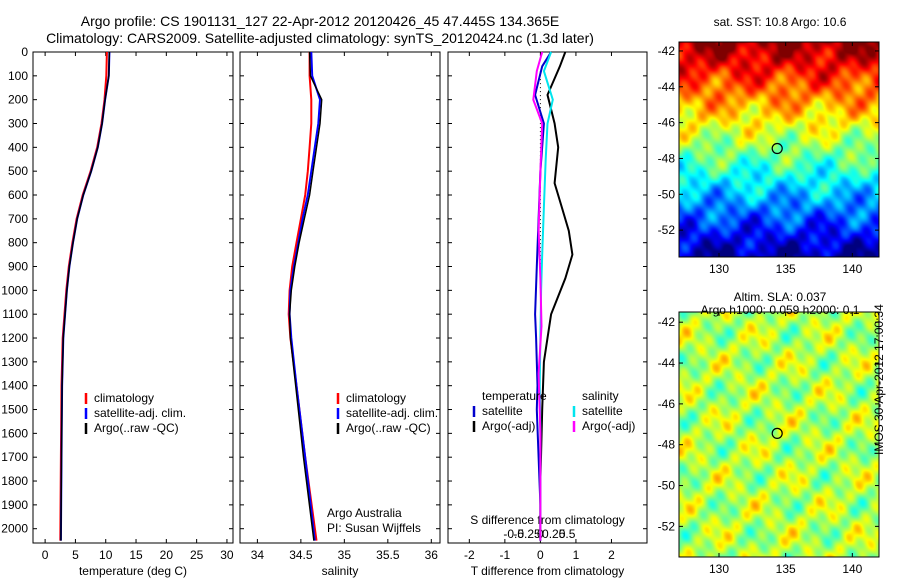 Image resolution: width=900 pixels, height=580 pixels. I want to click on t-diff-tick-label: 1, so click(576, 555).